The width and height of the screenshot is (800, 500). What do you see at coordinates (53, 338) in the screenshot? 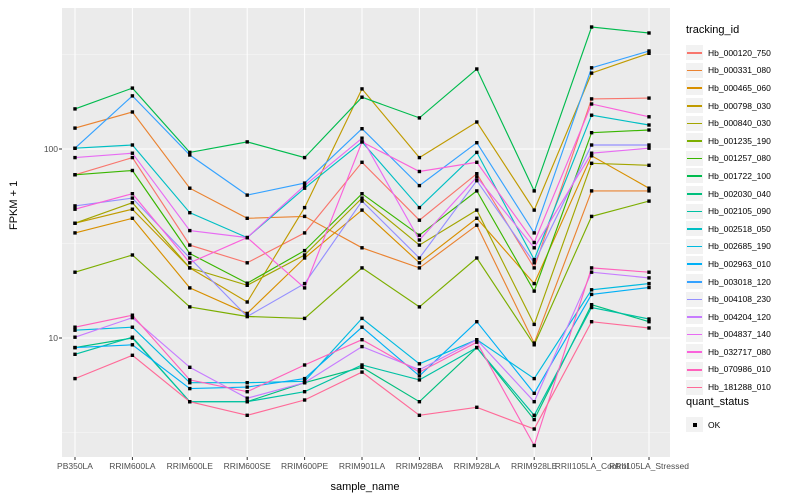
I see `y-tick-label-10: 10` at bounding box center [53, 338].